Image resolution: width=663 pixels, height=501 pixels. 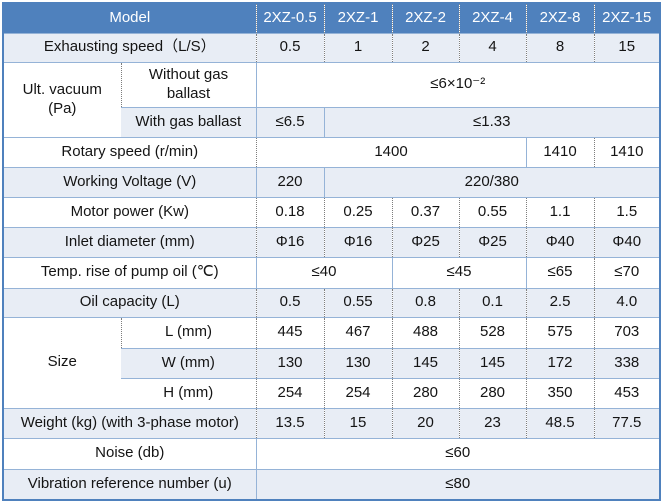 What do you see at coordinates (290, 332) in the screenshot?
I see `value-cell: 445` at bounding box center [290, 332].